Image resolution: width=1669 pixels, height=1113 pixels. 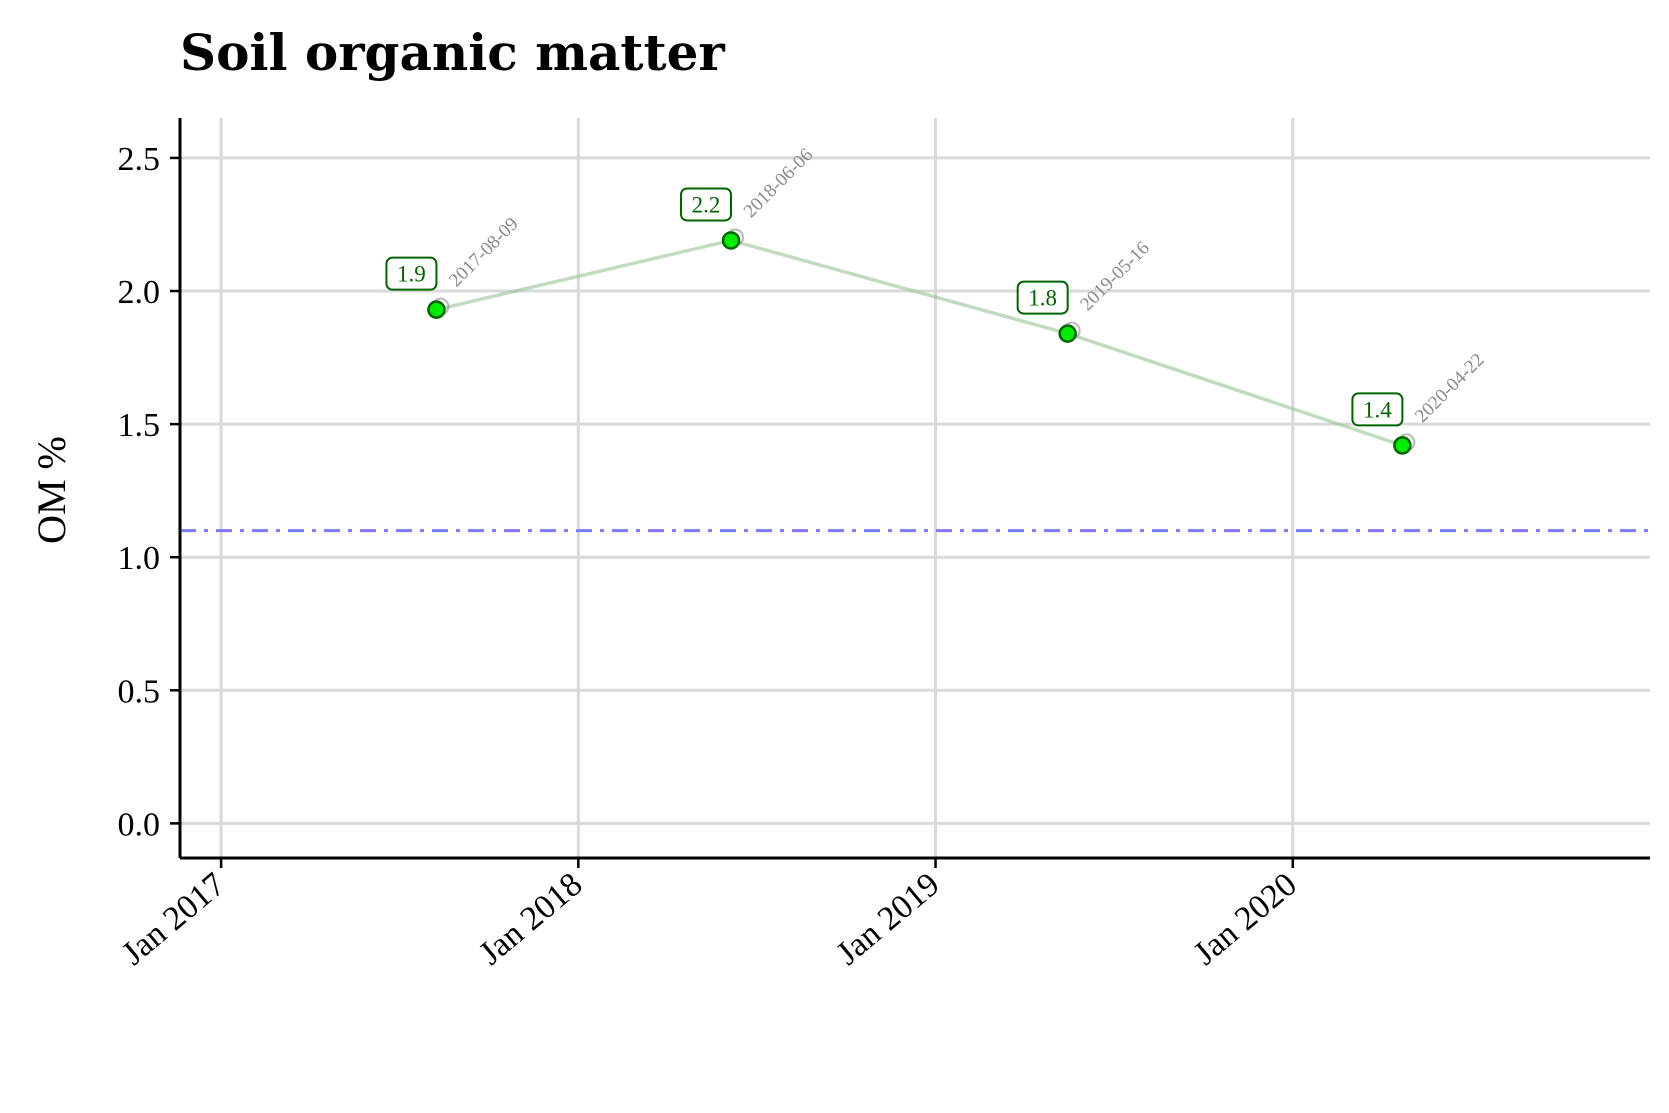 I want to click on series-line, so click(x=919, y=343).